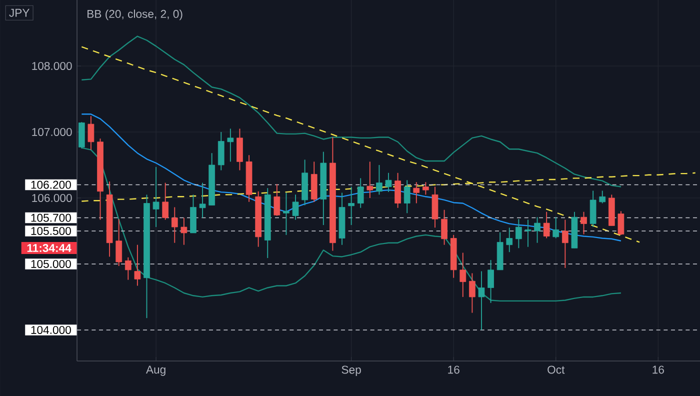  Describe the element at coordinates (51, 264) in the screenshot. I see `ref-line-label: 105.000` at that location.